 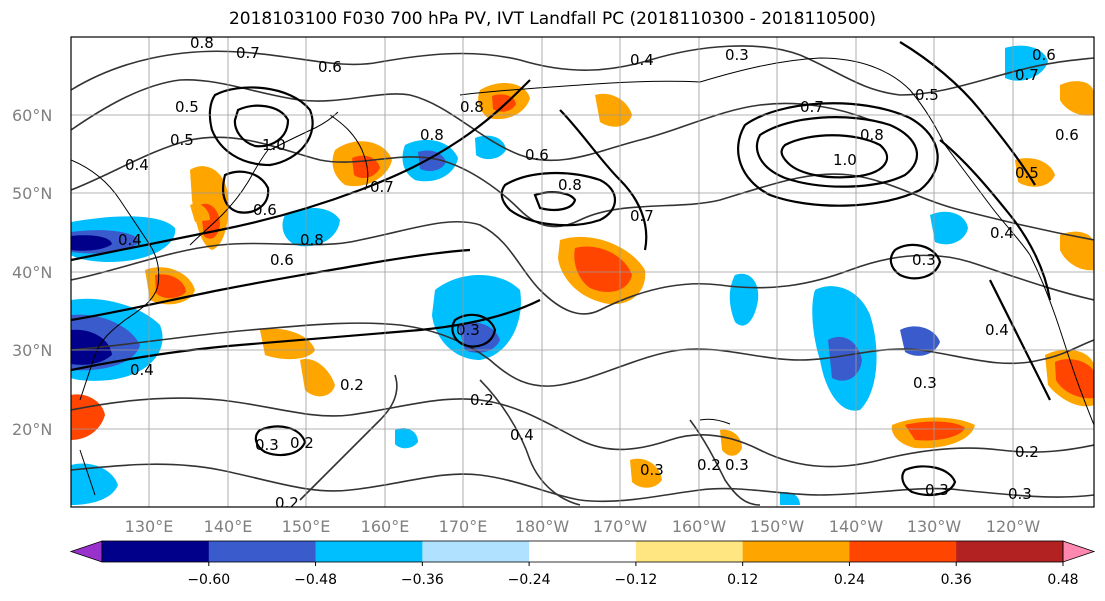 I want to click on lat-label: 20°N, so click(x=32, y=429).